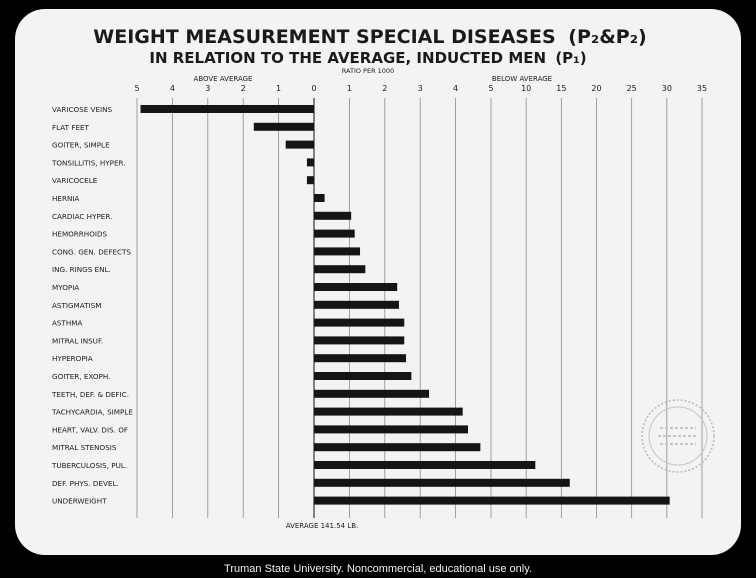 Image resolution: width=756 pixels, height=578 pixels. I want to click on above-average-label: ABOVE AVERAGE, so click(223, 79).